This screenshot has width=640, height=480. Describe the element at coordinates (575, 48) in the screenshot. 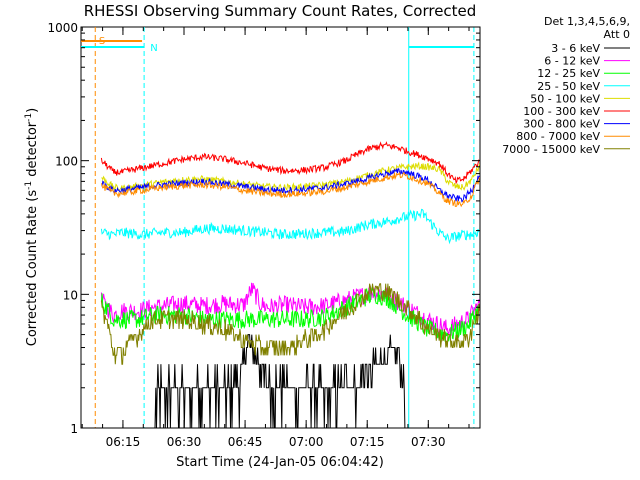

I see `legend-label: 3 - 6 keV` at that location.